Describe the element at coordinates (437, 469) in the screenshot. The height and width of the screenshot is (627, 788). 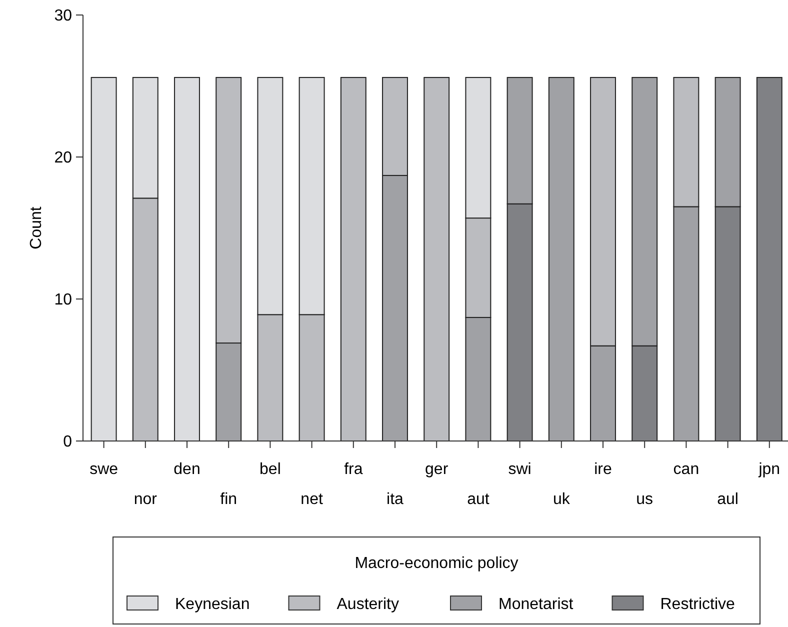
I see `x-tick-label: ger` at that location.